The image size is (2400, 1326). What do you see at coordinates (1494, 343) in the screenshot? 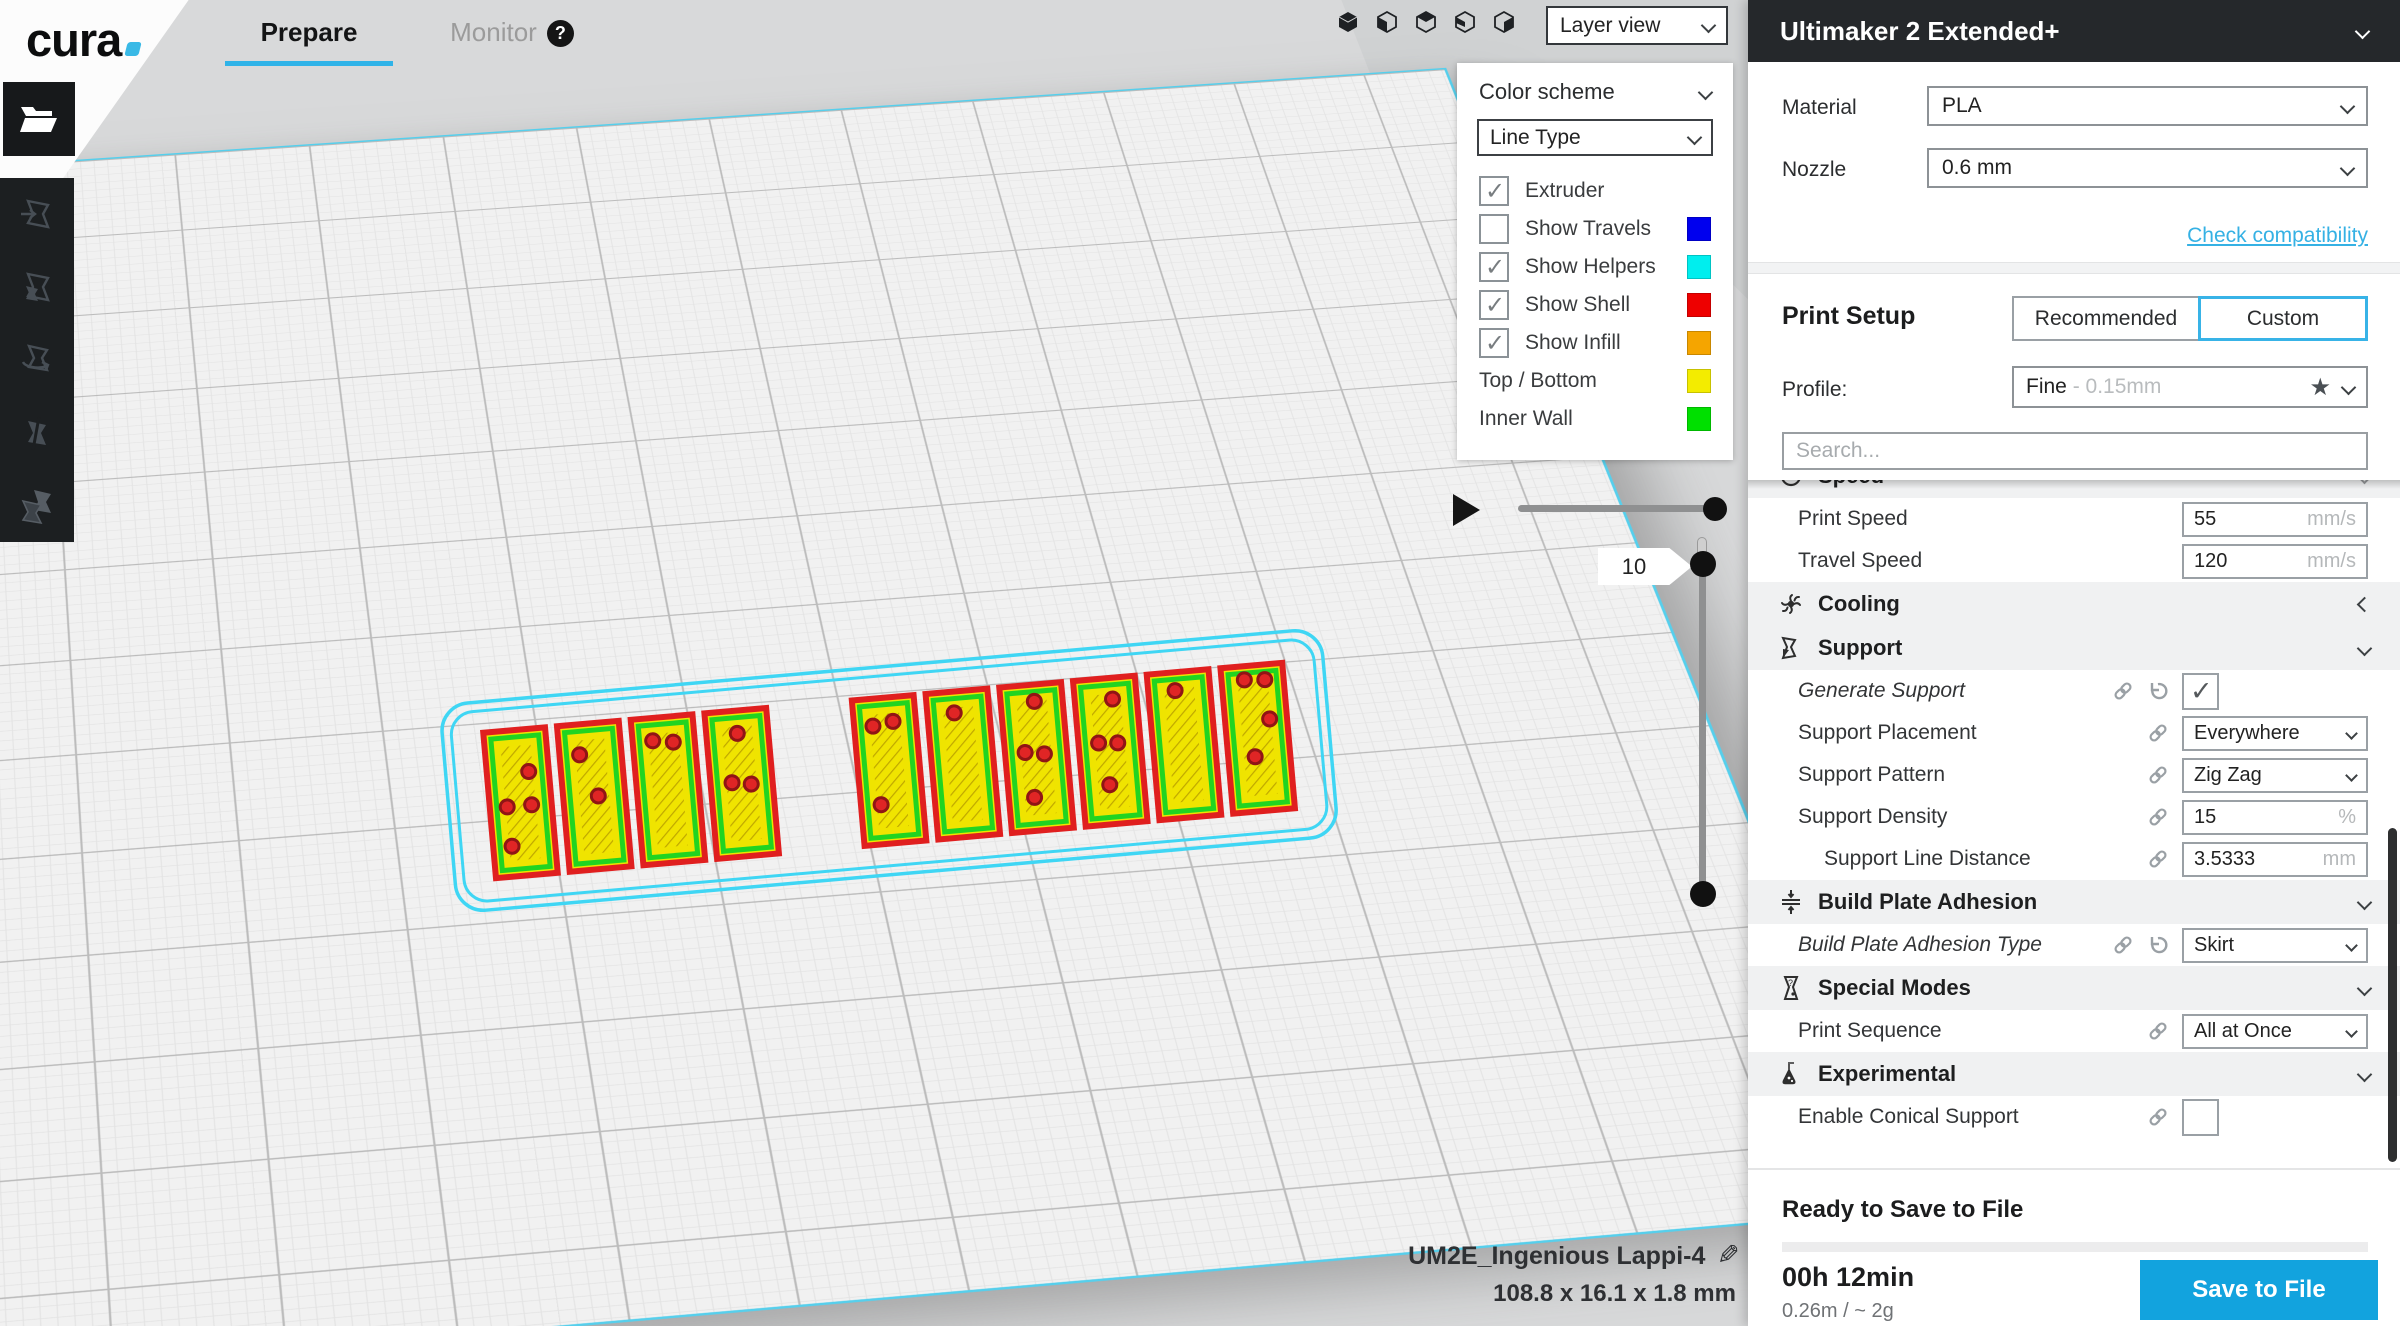
I see `show-infill-checkbox: ✓` at bounding box center [1494, 343].